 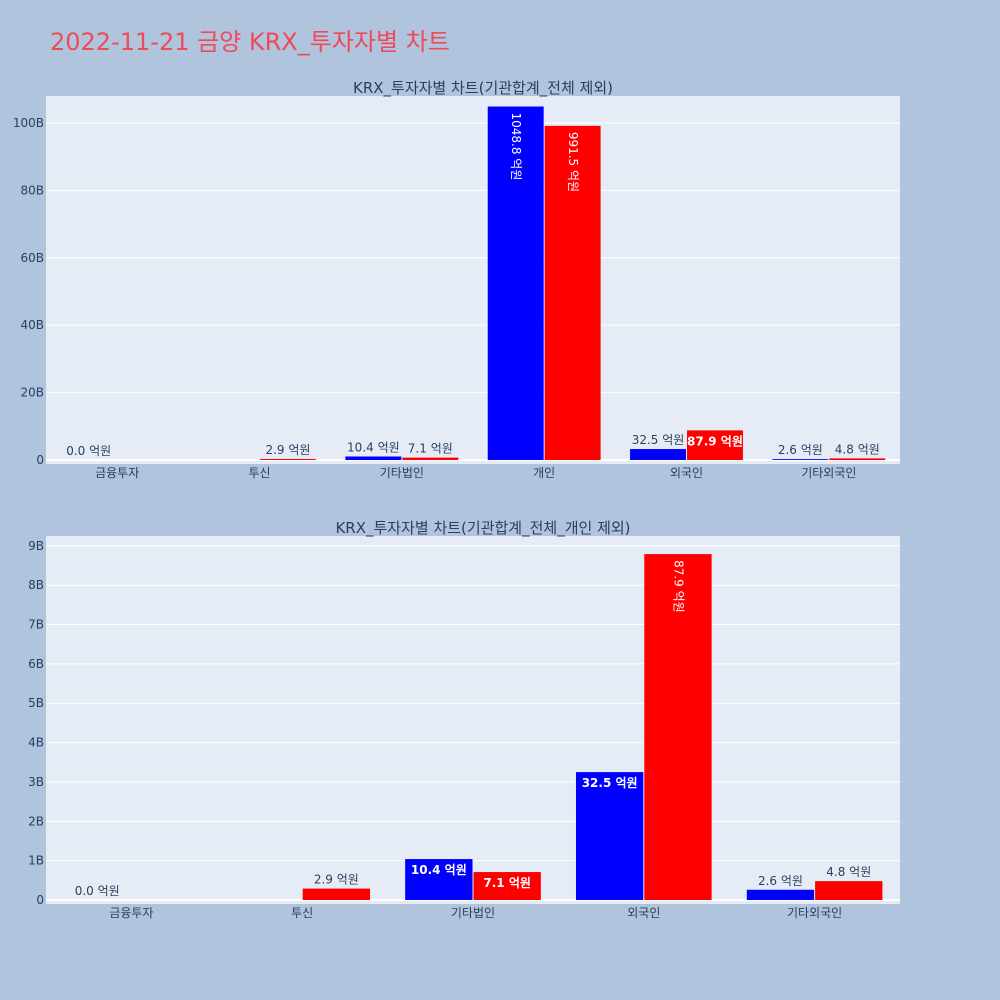 What do you see at coordinates (36, 585) in the screenshot?
I see `y-tick-label: 8B` at bounding box center [36, 585].